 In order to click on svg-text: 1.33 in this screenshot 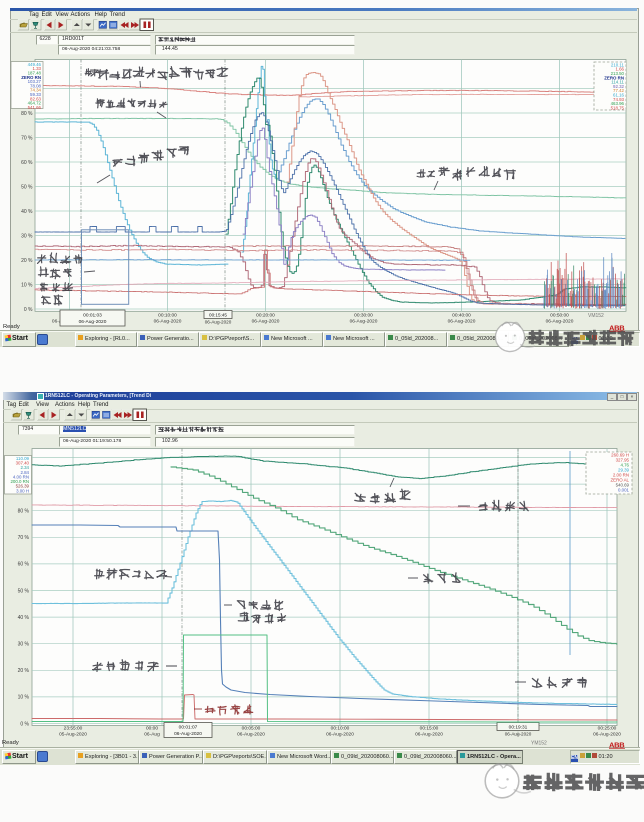, I will do `click(36, 68)`.